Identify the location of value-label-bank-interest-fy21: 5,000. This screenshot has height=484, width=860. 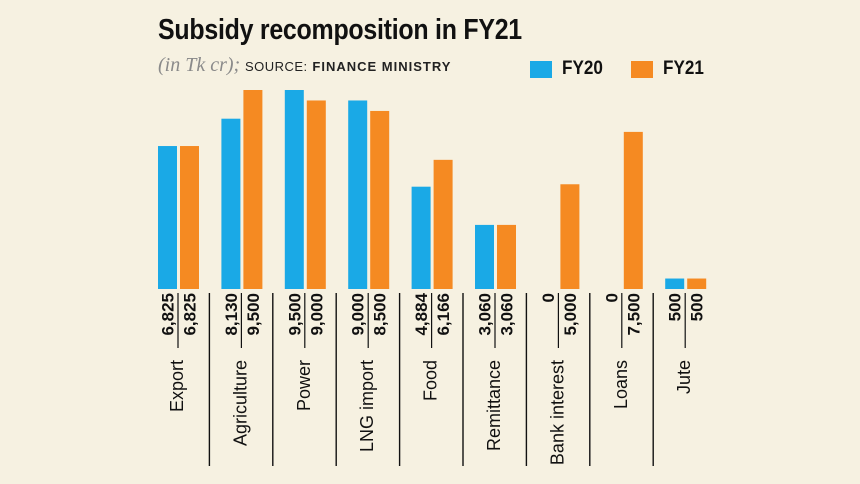
(570, 314).